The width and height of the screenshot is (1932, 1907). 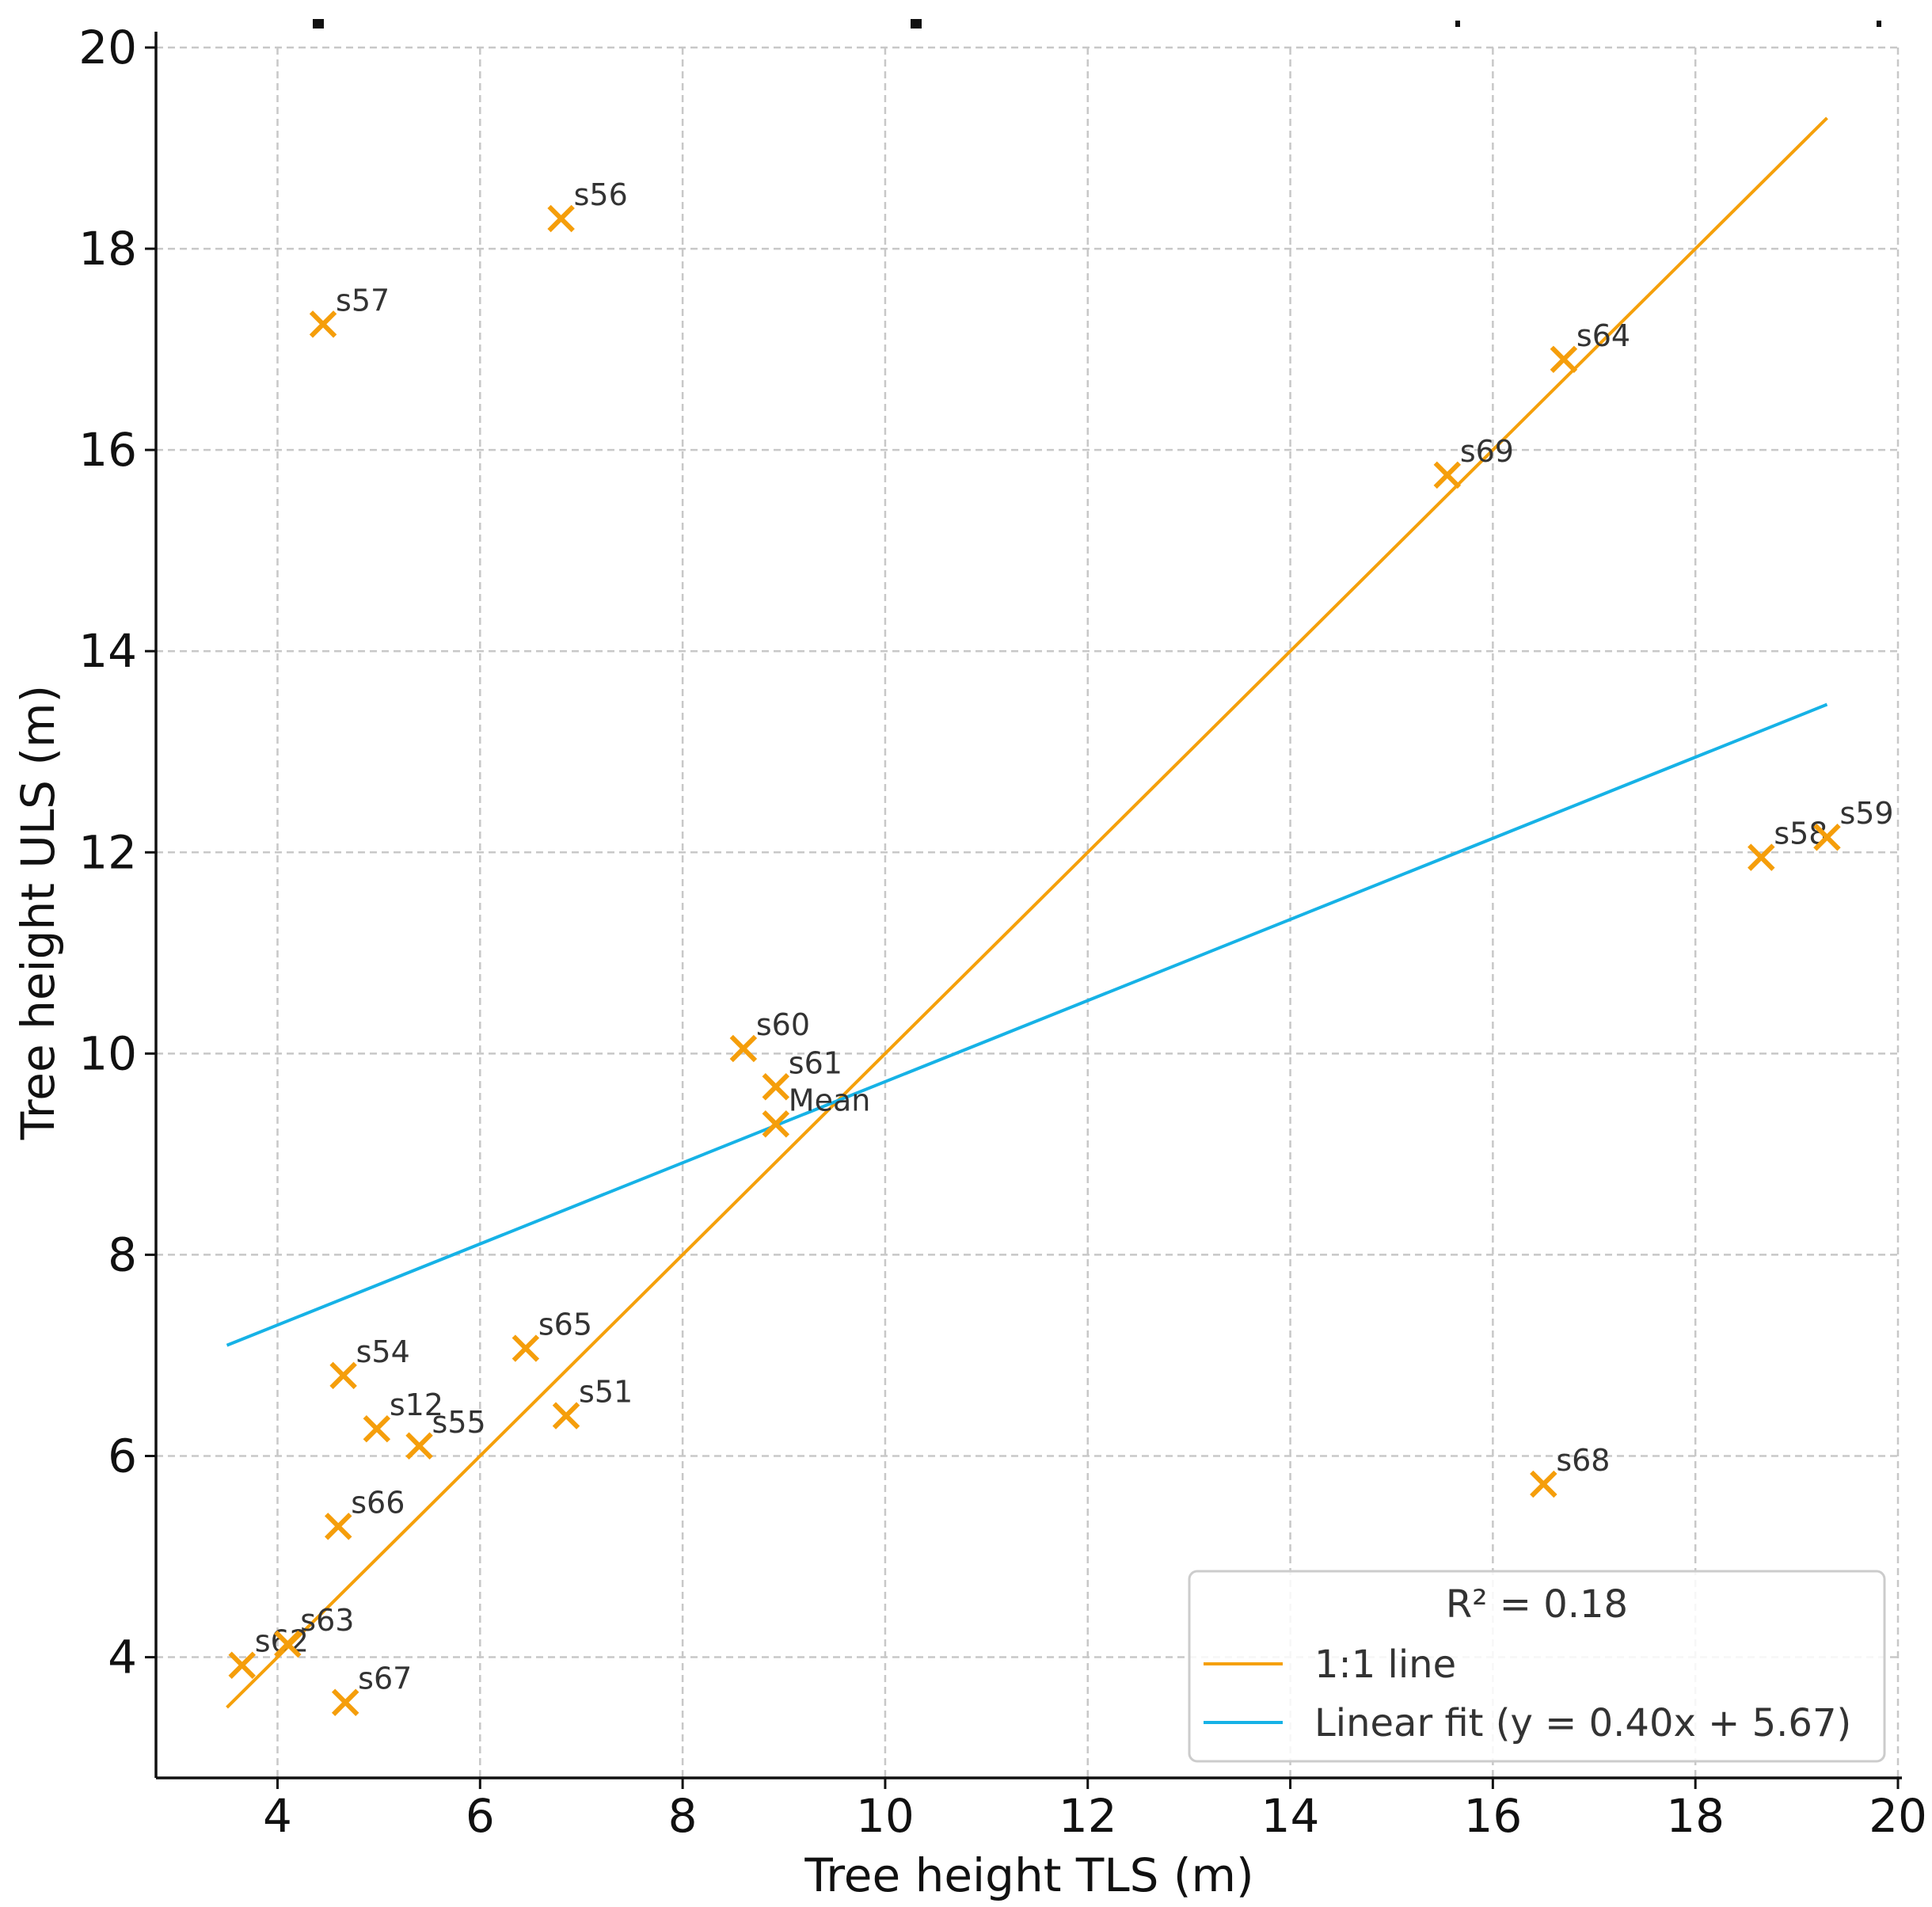 I want to click on point-label-s55: s55, so click(x=459, y=1422).